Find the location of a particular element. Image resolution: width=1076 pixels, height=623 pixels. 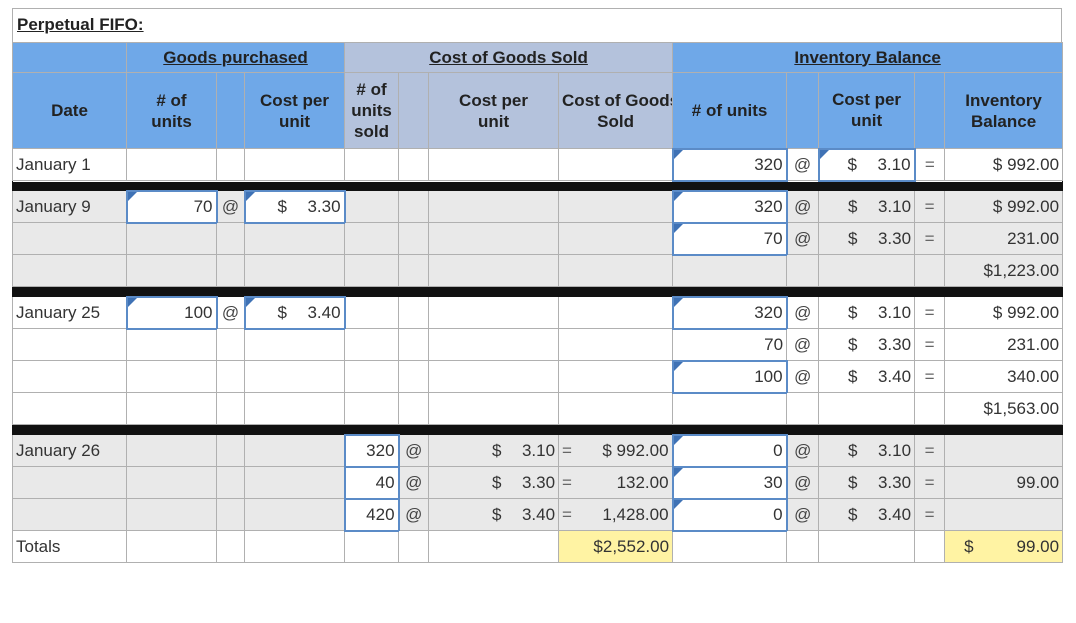

purchased-units-header: # of units is located at coordinates (171, 110).